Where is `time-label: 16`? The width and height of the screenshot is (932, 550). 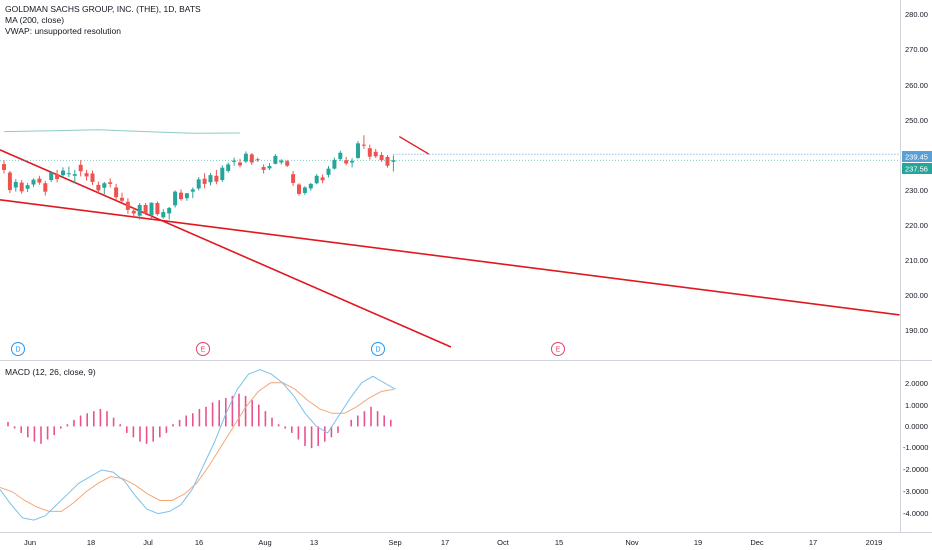 time-label: 16 is located at coordinates (199, 542).